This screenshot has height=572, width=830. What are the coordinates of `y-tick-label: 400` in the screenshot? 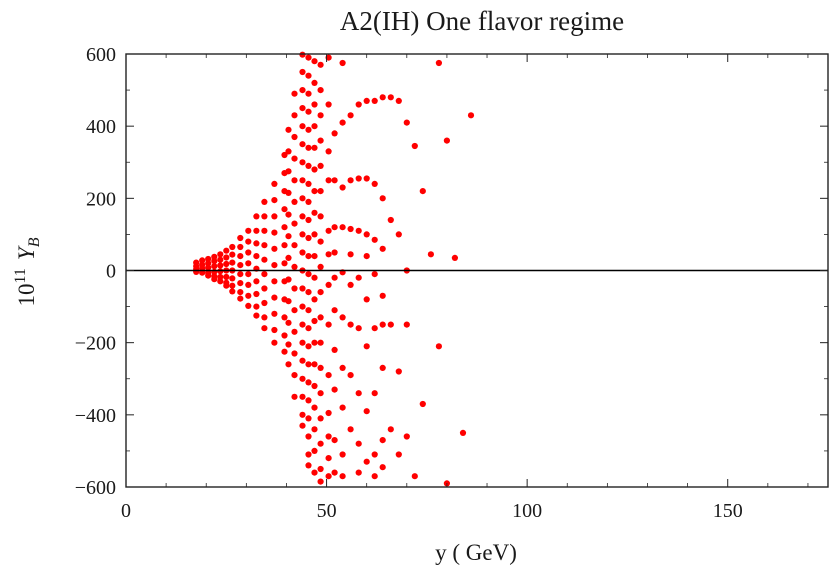 It's located at (101, 127).